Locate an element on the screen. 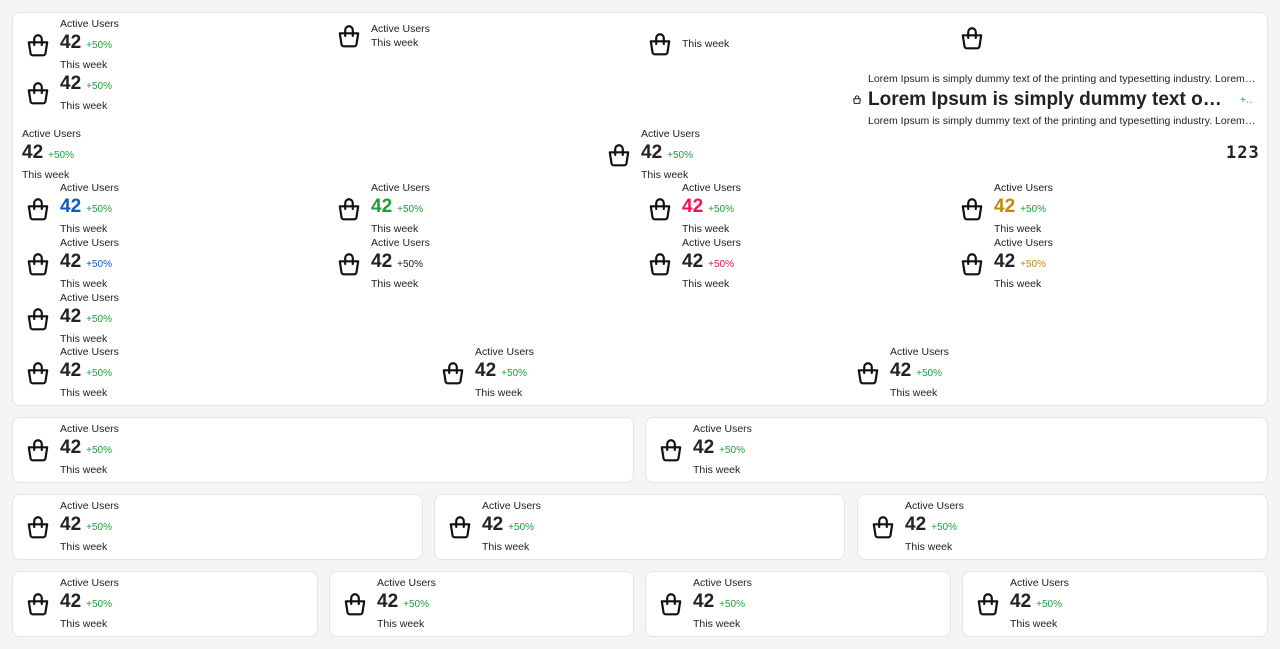 Image resolution: width=1280 pixels, height=649 pixels. stat-widget: 42 +50% This week is located at coordinates (68, 92).